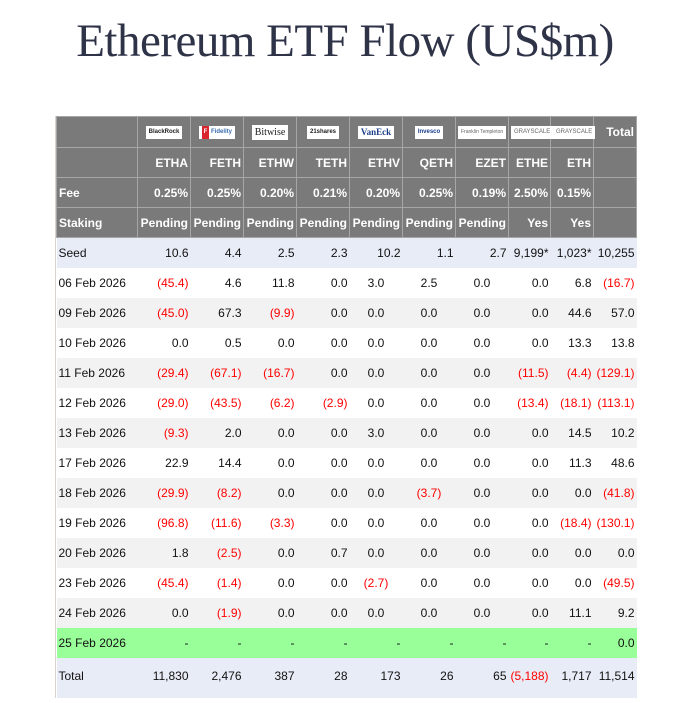  What do you see at coordinates (429, 252) in the screenshot?
I see `flow-cell: 1.1` at bounding box center [429, 252].